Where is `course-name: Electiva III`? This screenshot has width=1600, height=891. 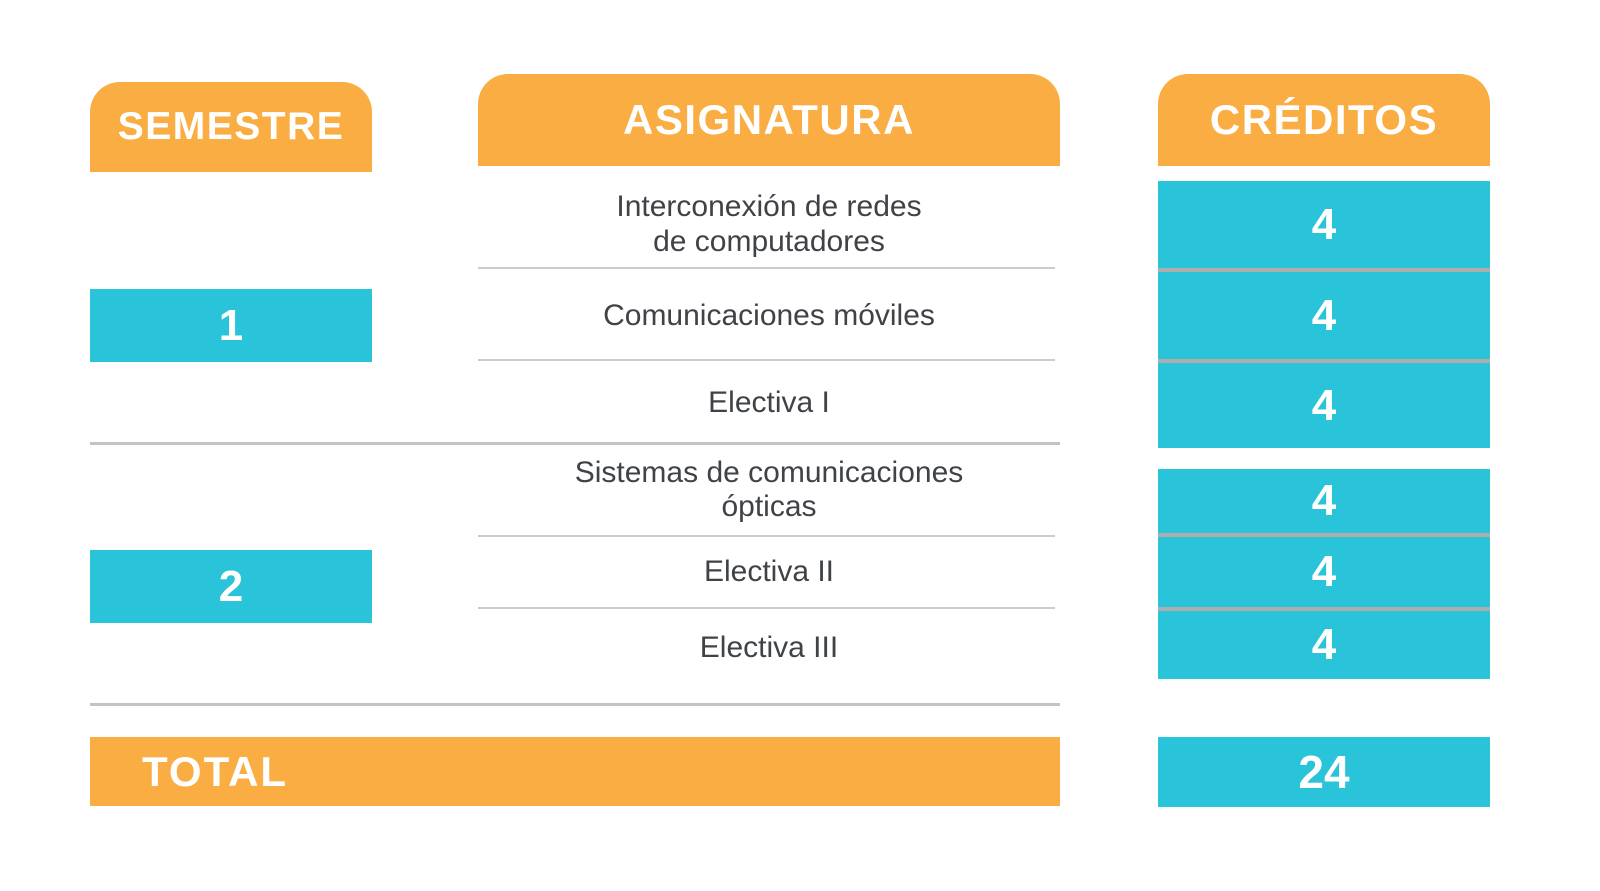
course-name: Electiva III is located at coordinates (769, 647).